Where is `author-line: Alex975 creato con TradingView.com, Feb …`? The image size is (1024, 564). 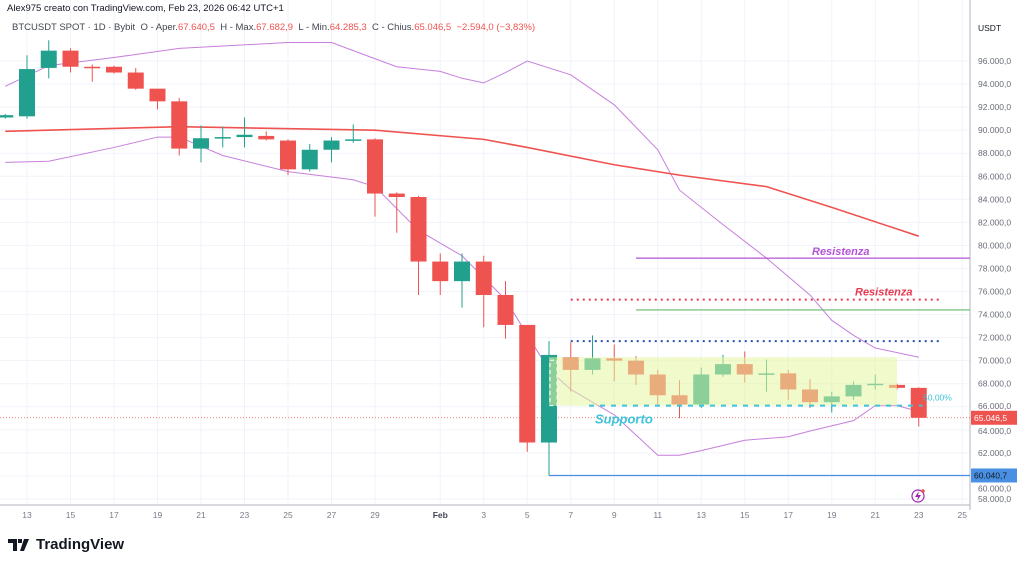
author-line: Alex975 creato con TradingView.com, Feb … is located at coordinates (145, 8).